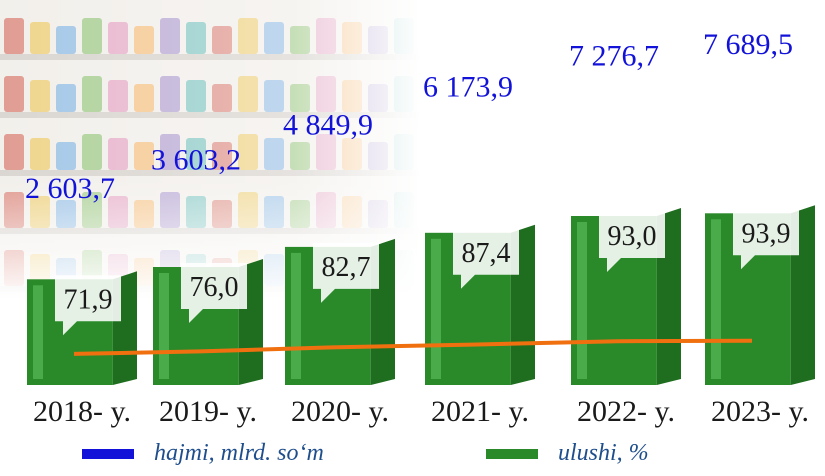 This screenshot has width=825, height=476. Describe the element at coordinates (603, 453) in the screenshot. I see `legend-label-share: ulushi, %` at that location.